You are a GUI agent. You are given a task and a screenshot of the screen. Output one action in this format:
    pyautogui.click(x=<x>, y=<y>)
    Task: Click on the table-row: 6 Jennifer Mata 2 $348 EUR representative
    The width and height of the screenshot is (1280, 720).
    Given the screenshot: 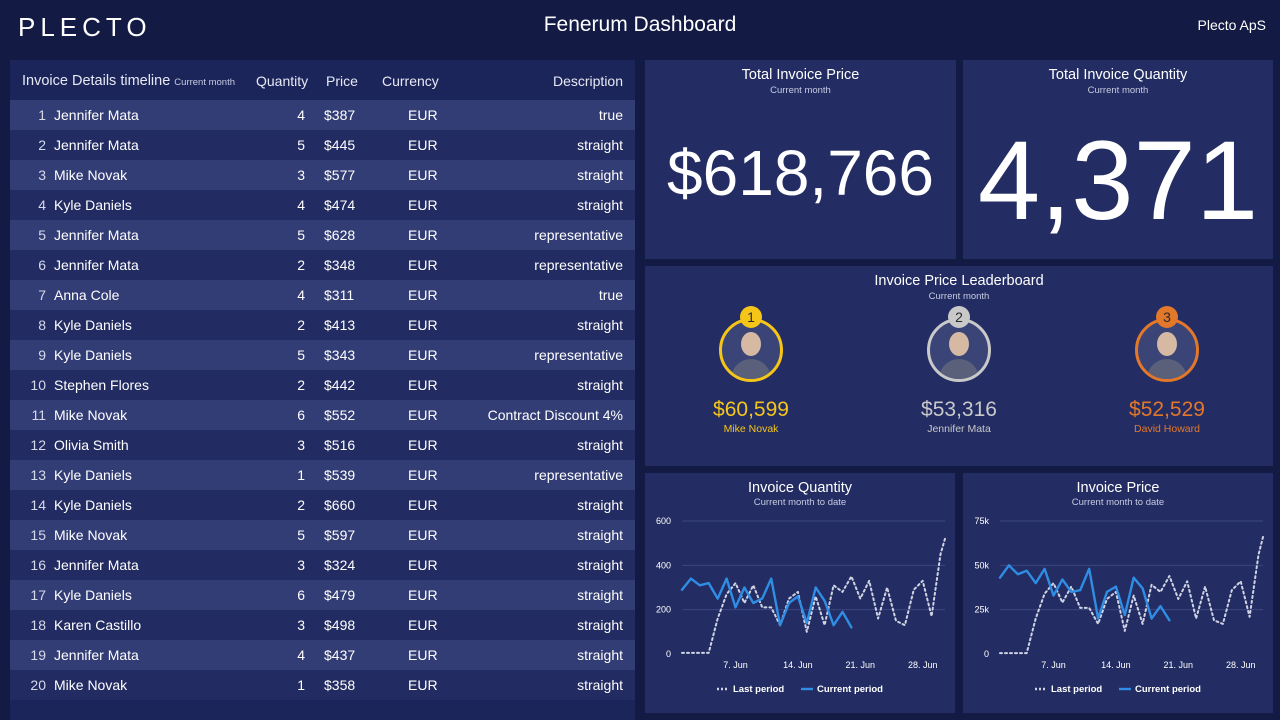 What is the action you would take?
    pyautogui.click(x=322, y=265)
    